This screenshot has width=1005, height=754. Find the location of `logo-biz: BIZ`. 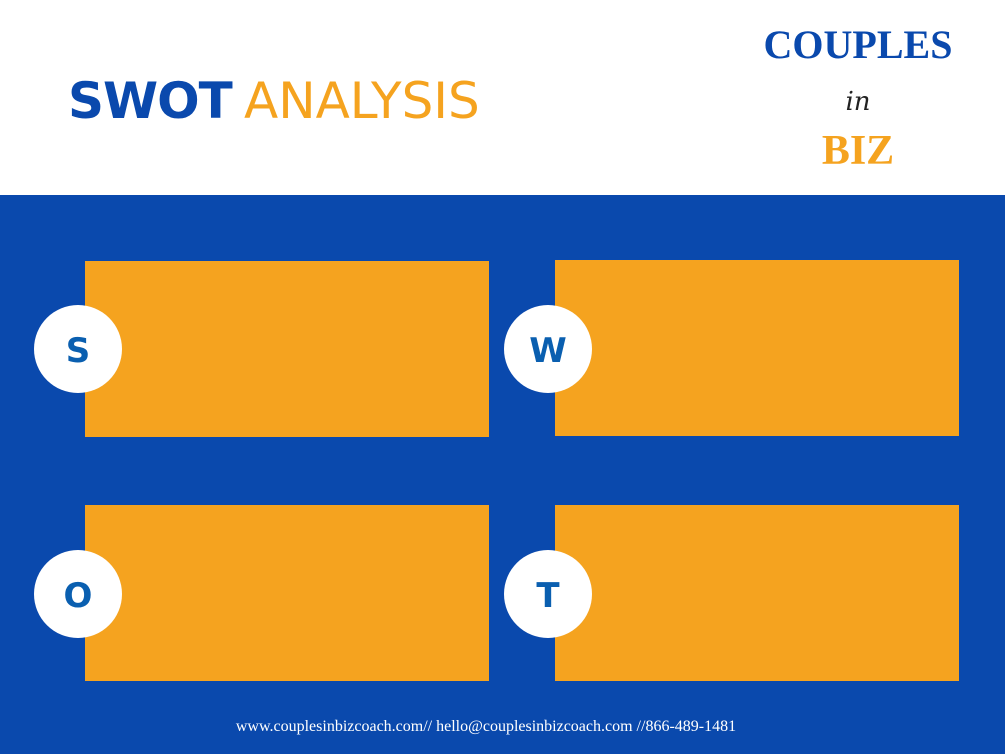

logo-biz: BIZ is located at coordinates (858, 151).